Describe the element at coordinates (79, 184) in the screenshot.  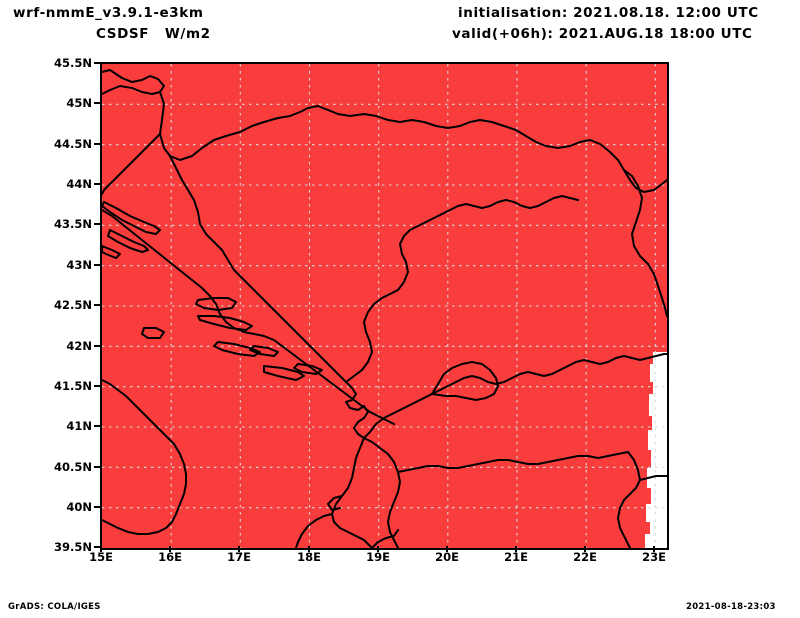
I see `y-axis-label-9: 44N` at that location.